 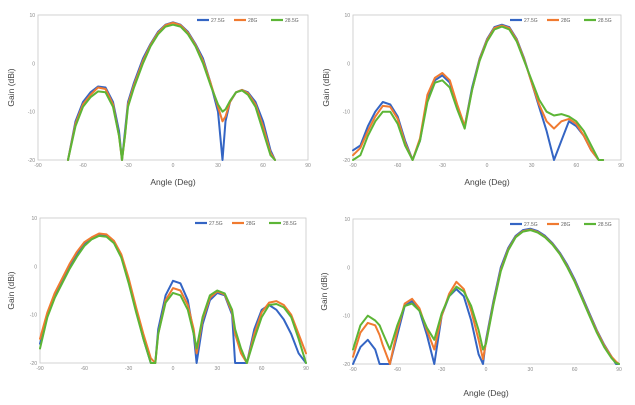 I want to click on series-line-27-5G, so click(x=478, y=92).